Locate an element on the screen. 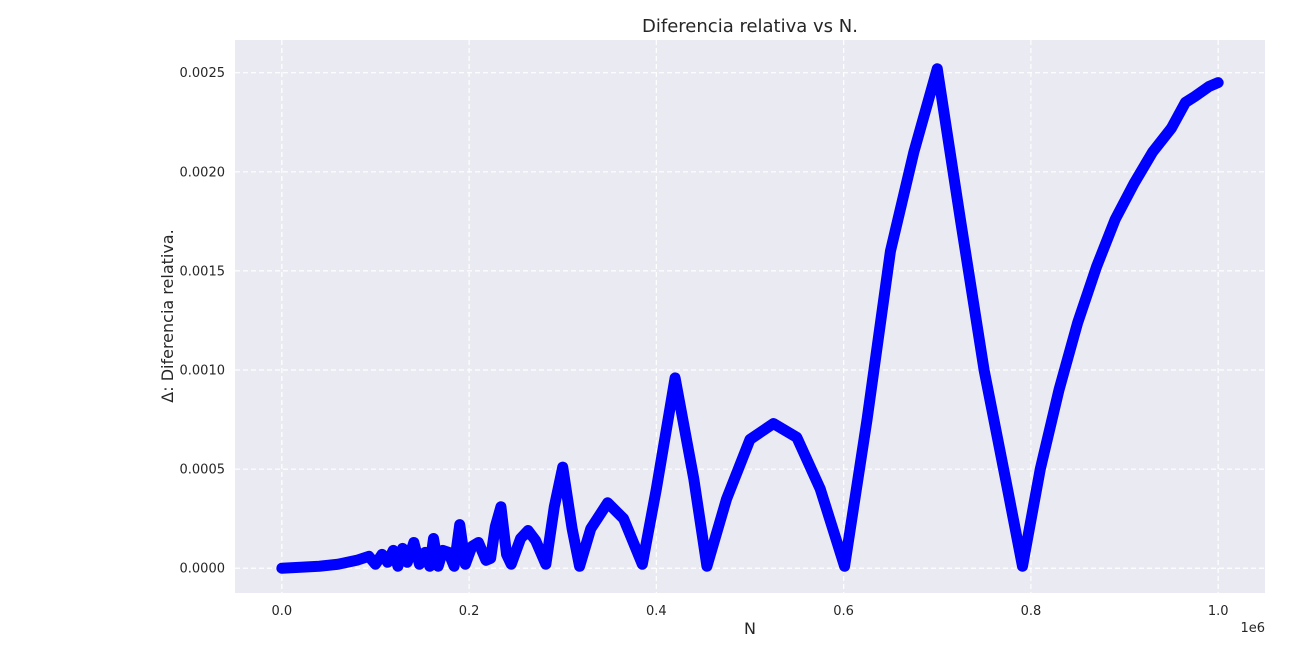  x-tick-label: 0.4 is located at coordinates (656, 611).